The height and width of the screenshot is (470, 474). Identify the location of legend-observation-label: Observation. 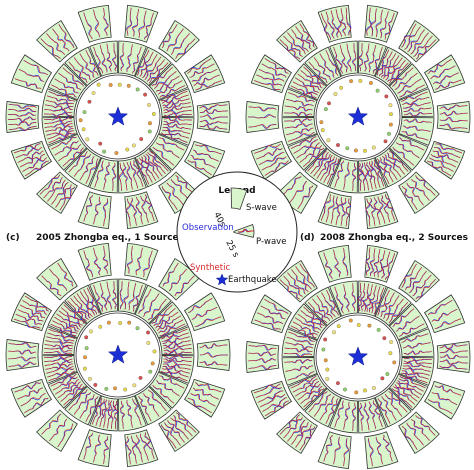
(208, 228).